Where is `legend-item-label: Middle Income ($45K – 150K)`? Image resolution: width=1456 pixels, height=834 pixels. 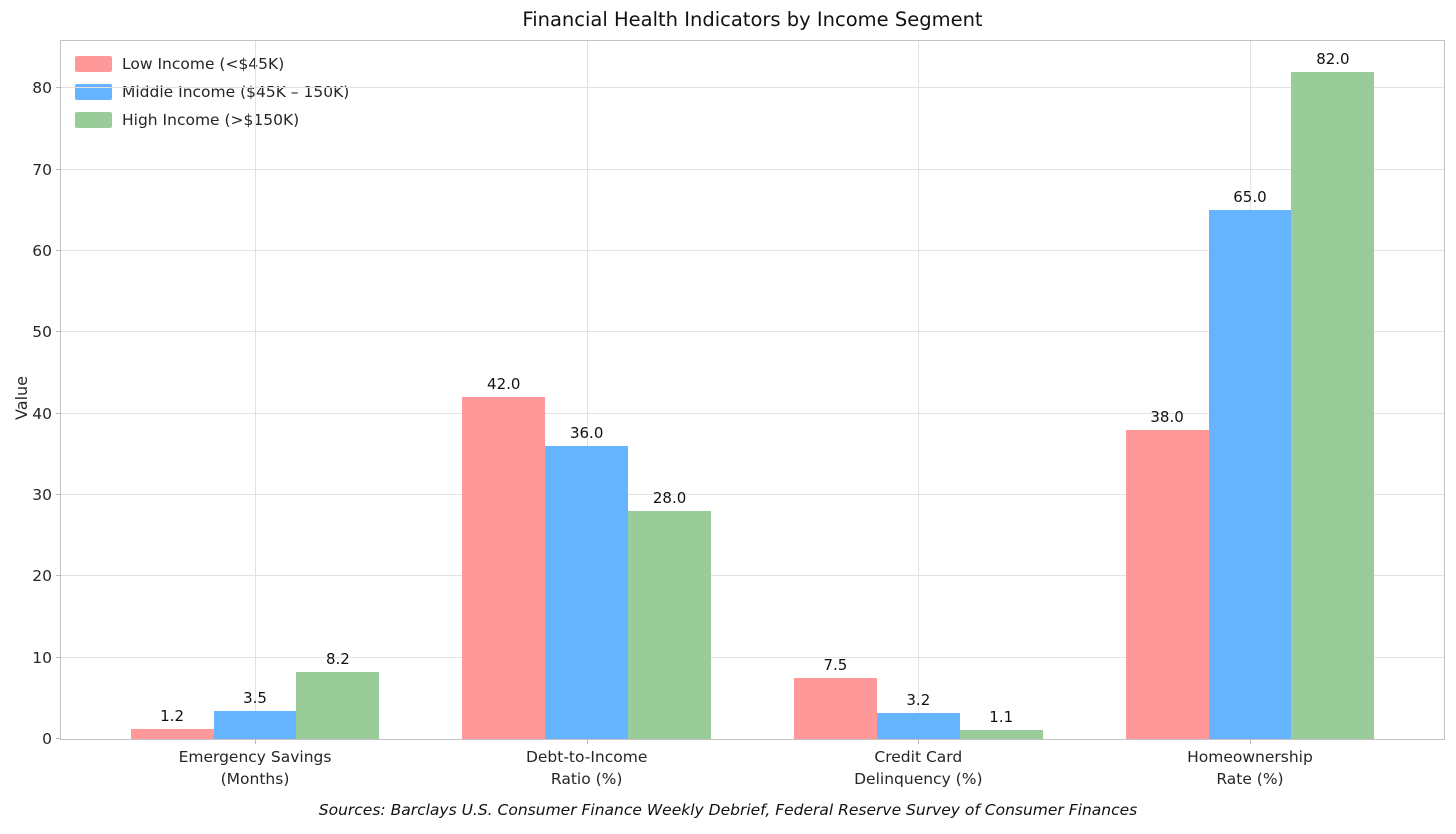
legend-item-label: Middle Income ($45K – 150K) is located at coordinates (236, 92).